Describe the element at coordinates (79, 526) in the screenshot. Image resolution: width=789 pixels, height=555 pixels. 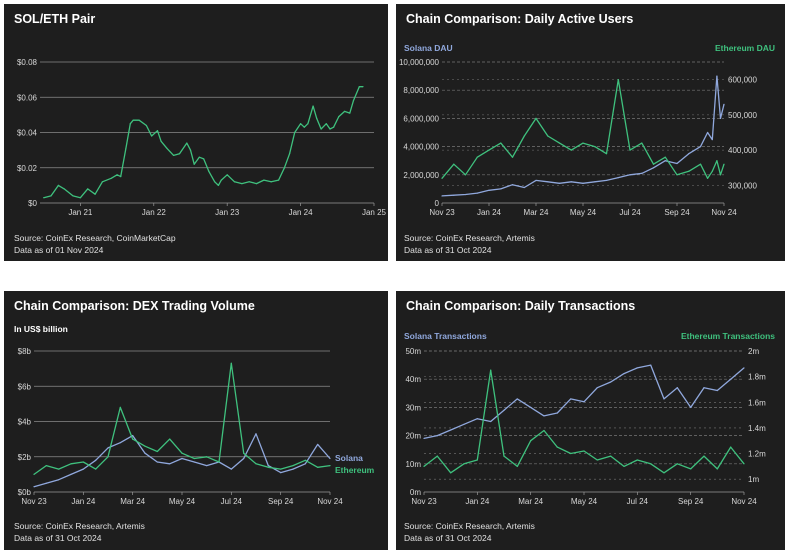
I see `dex-source: Source: CoinEx Research, Artemis` at that location.